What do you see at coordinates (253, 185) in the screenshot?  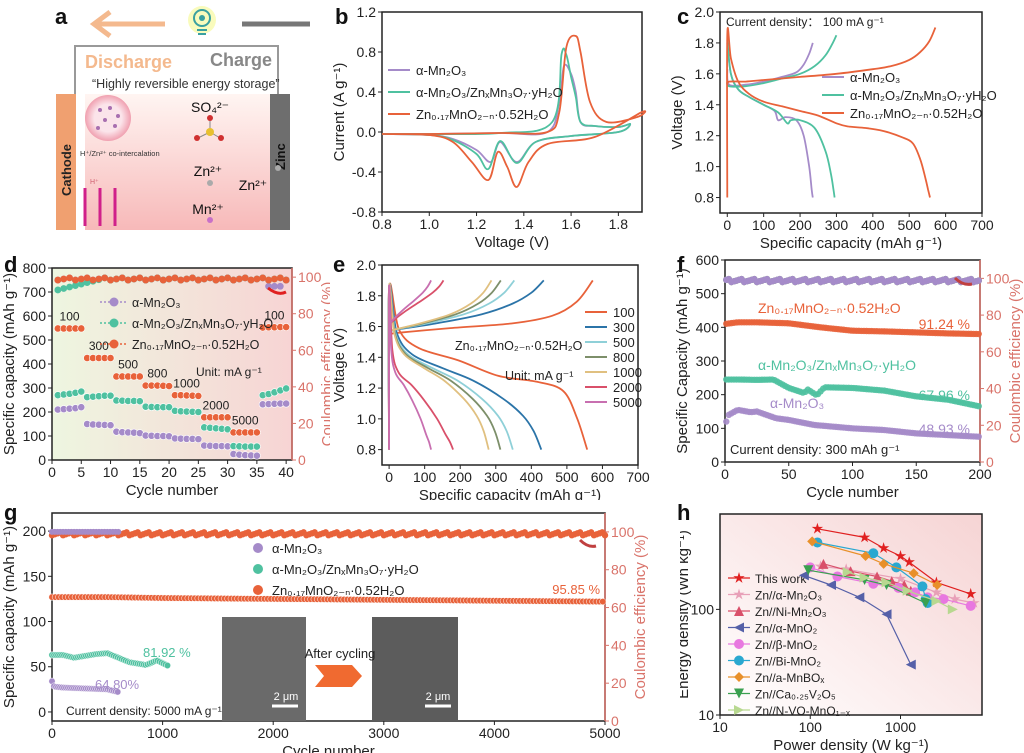 I see `zn-ion-label-2: Zn²⁺` at bounding box center [253, 185].